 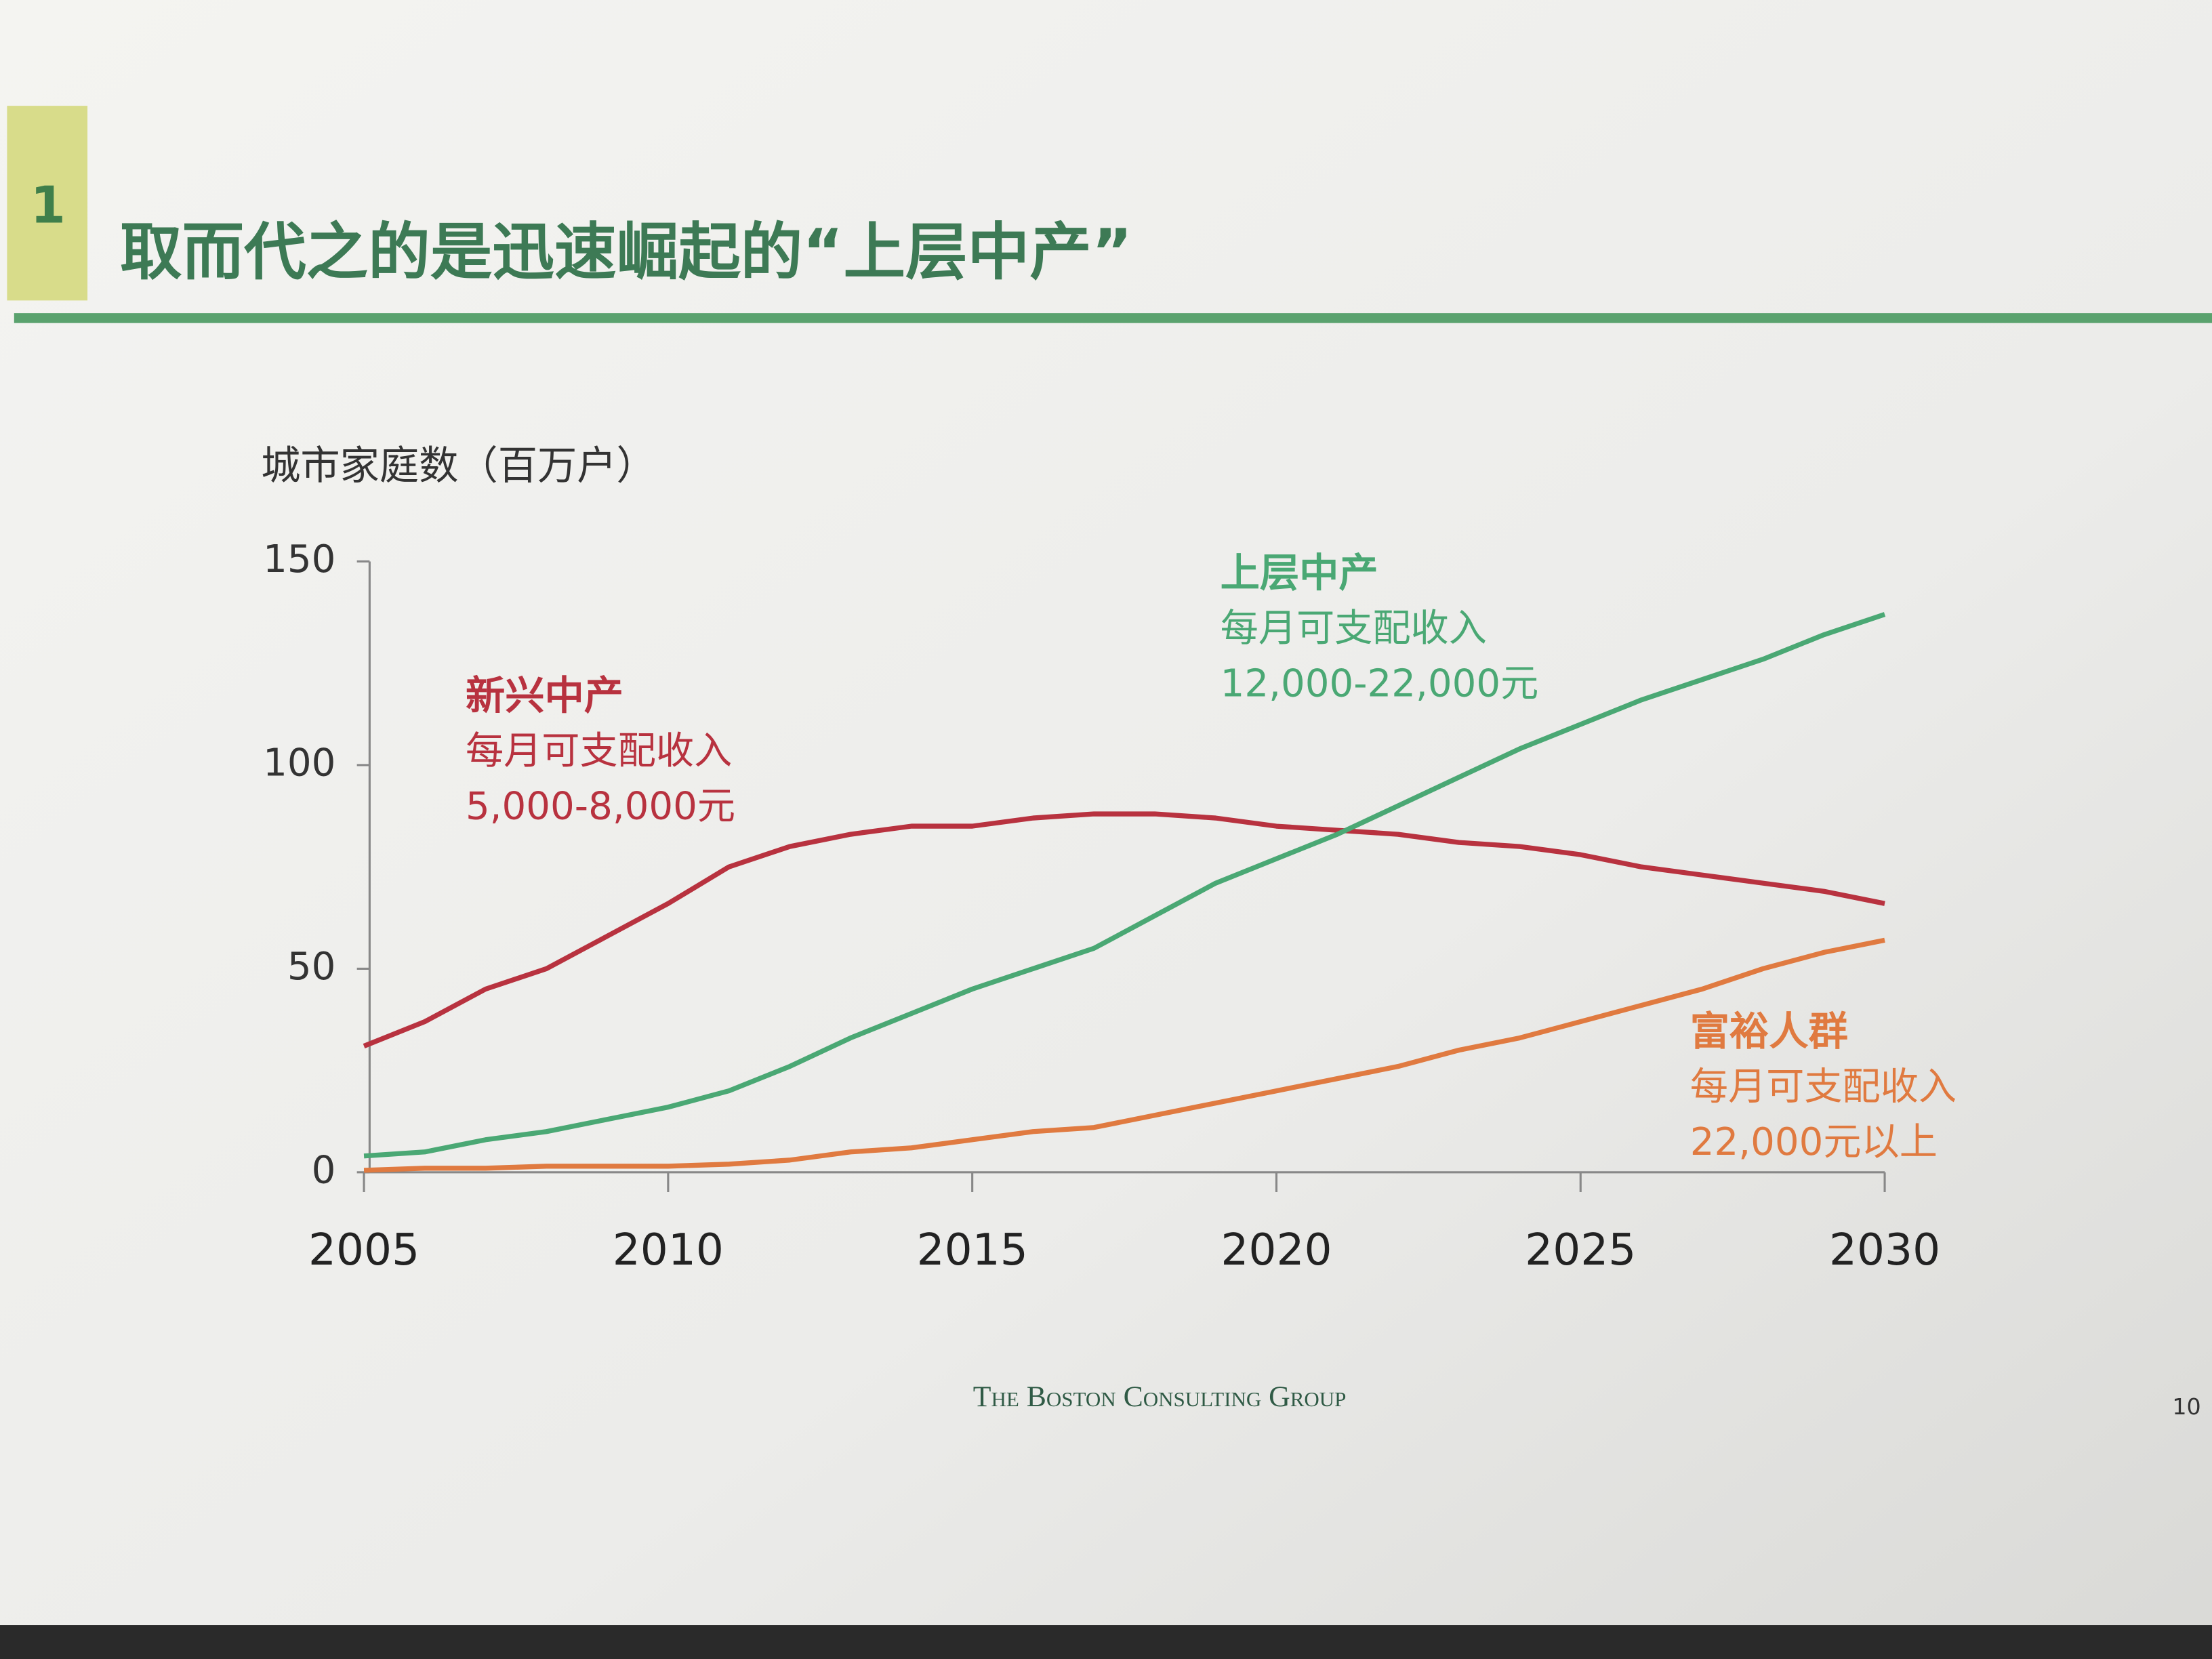 I want to click on section-box, so click(x=48, y=203).